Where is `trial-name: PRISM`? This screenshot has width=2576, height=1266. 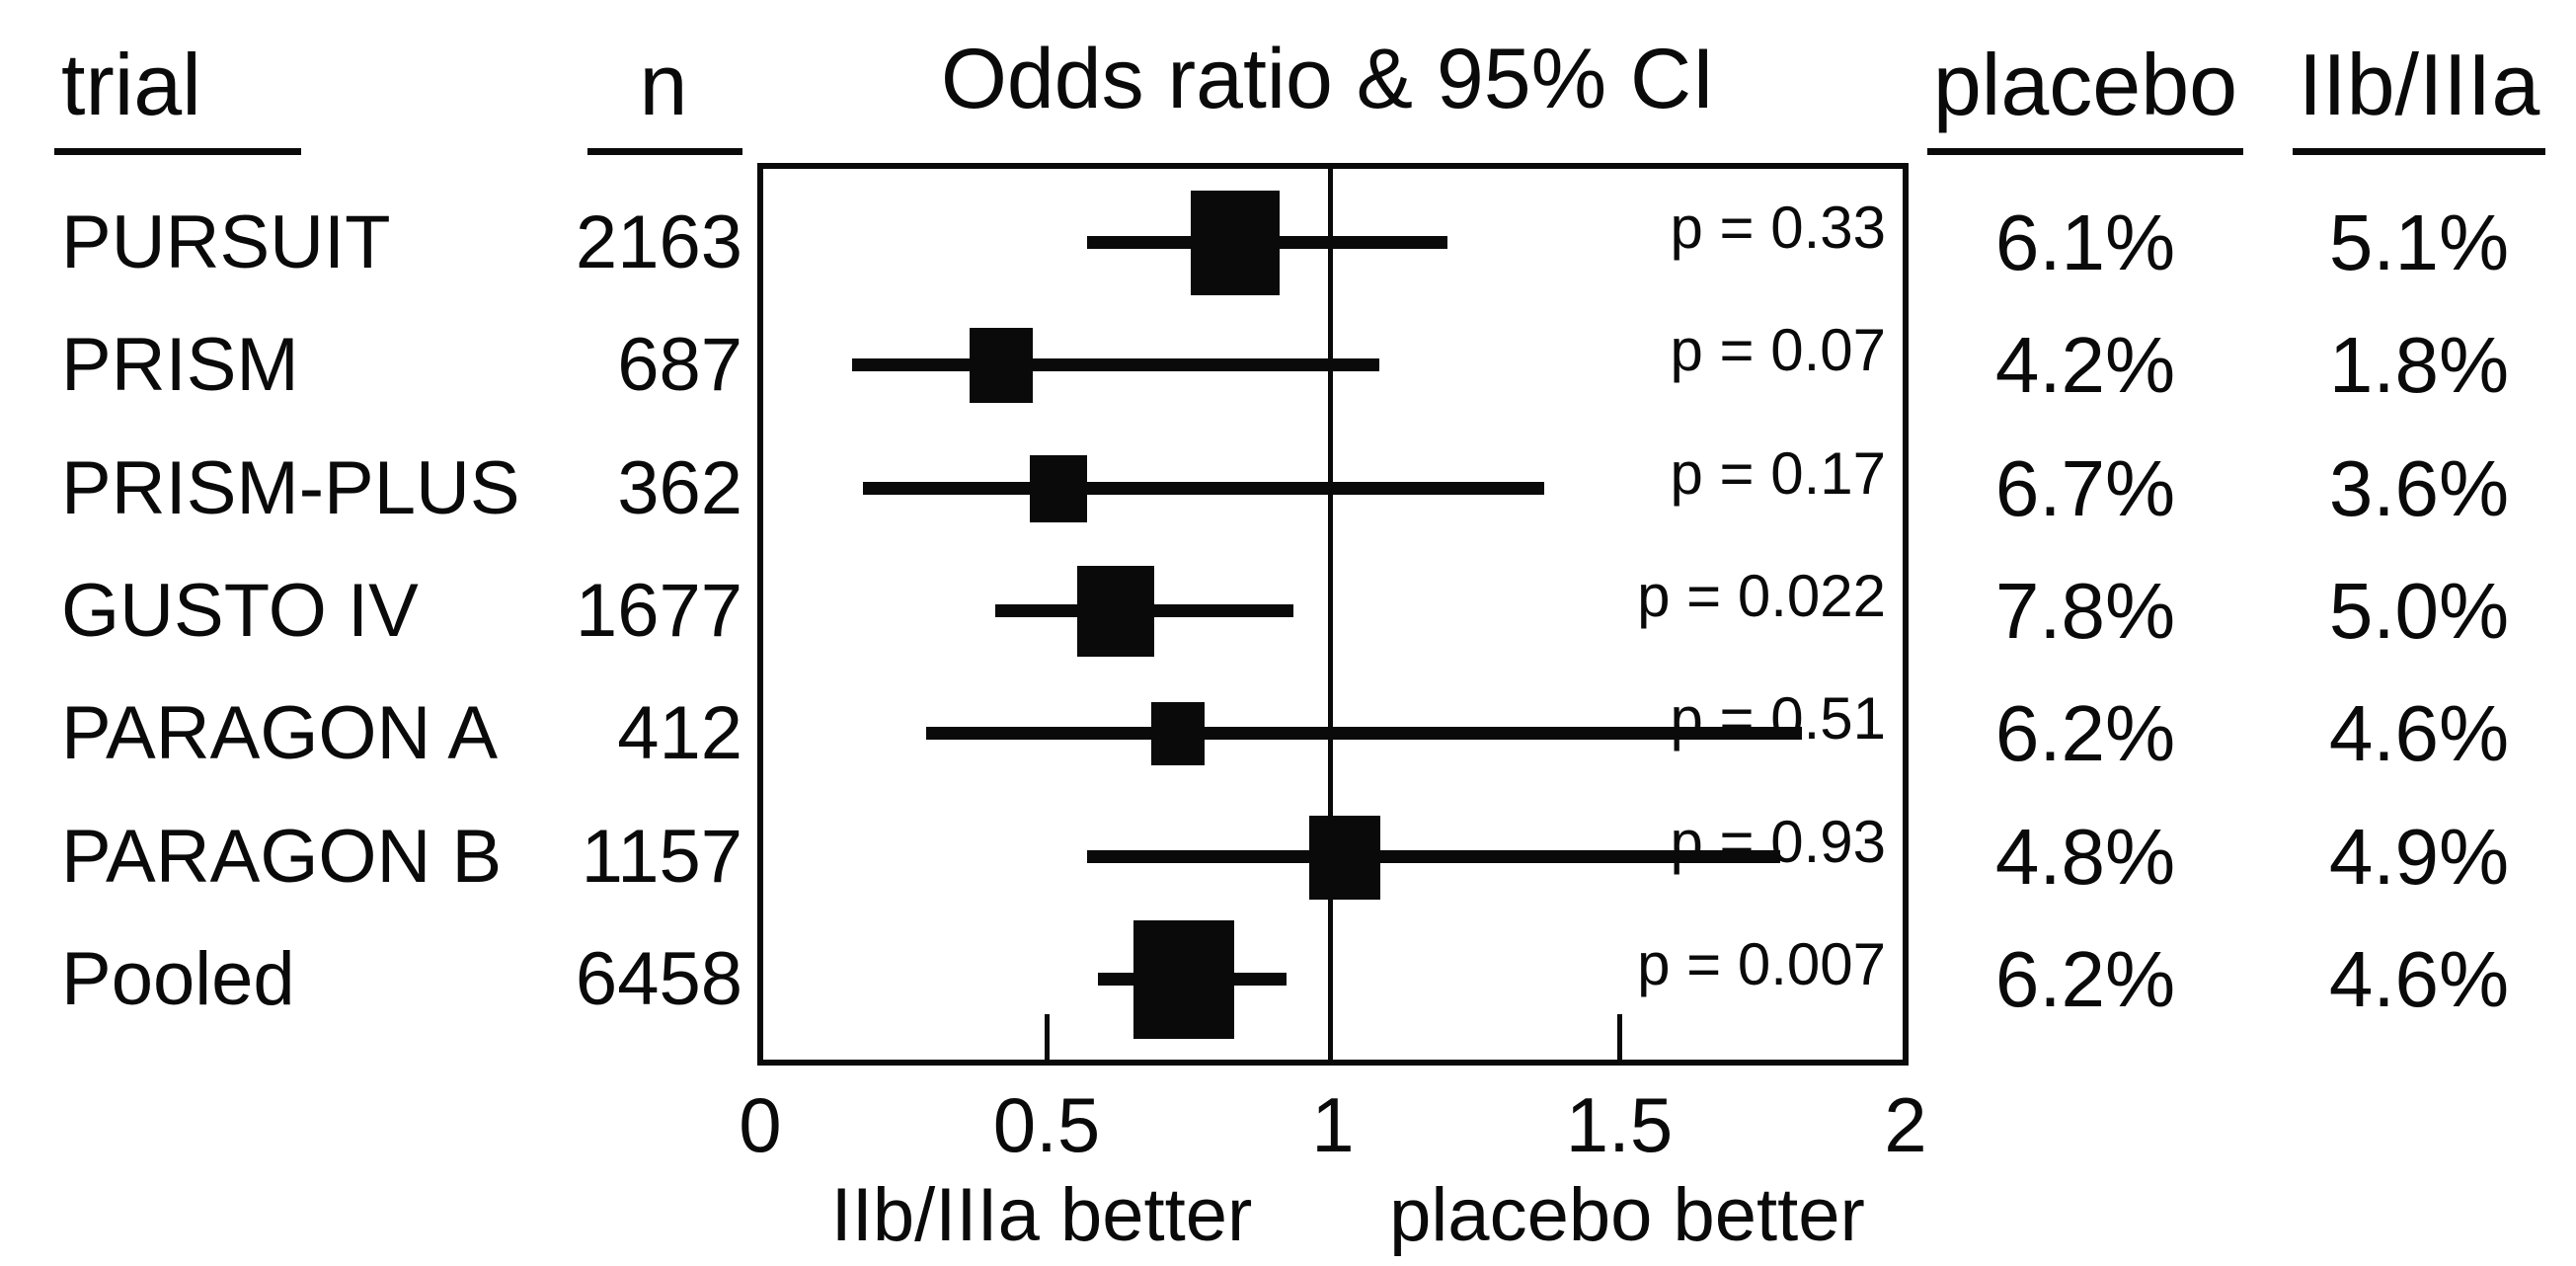
trial-name: PRISM is located at coordinates (180, 365).